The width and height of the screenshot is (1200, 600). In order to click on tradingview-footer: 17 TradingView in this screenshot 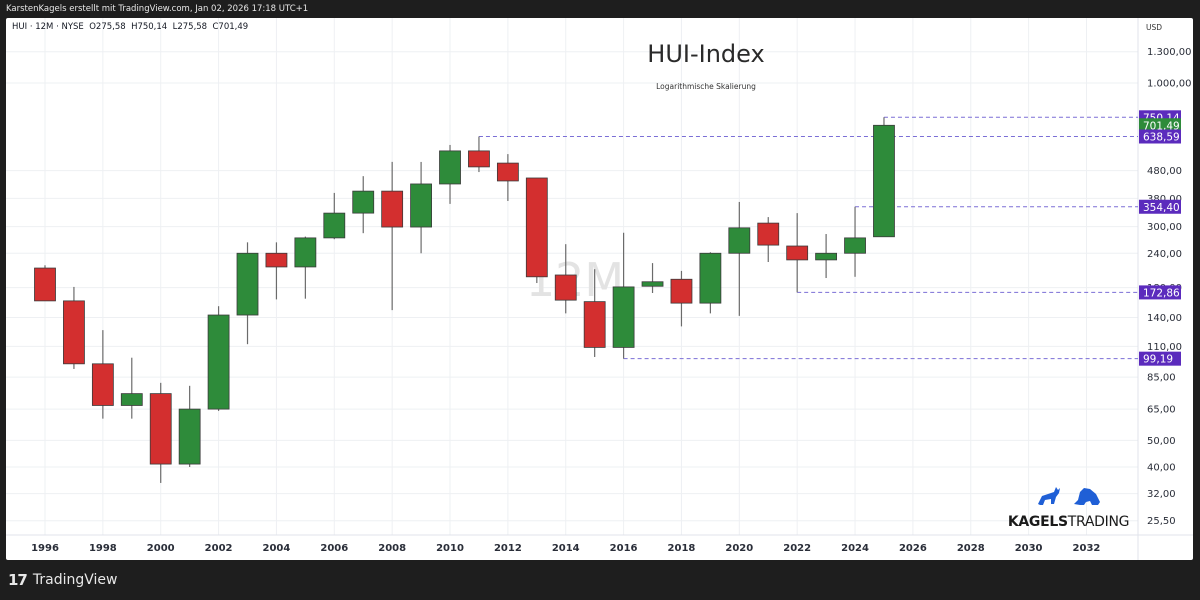, I will do `click(62, 580)`.